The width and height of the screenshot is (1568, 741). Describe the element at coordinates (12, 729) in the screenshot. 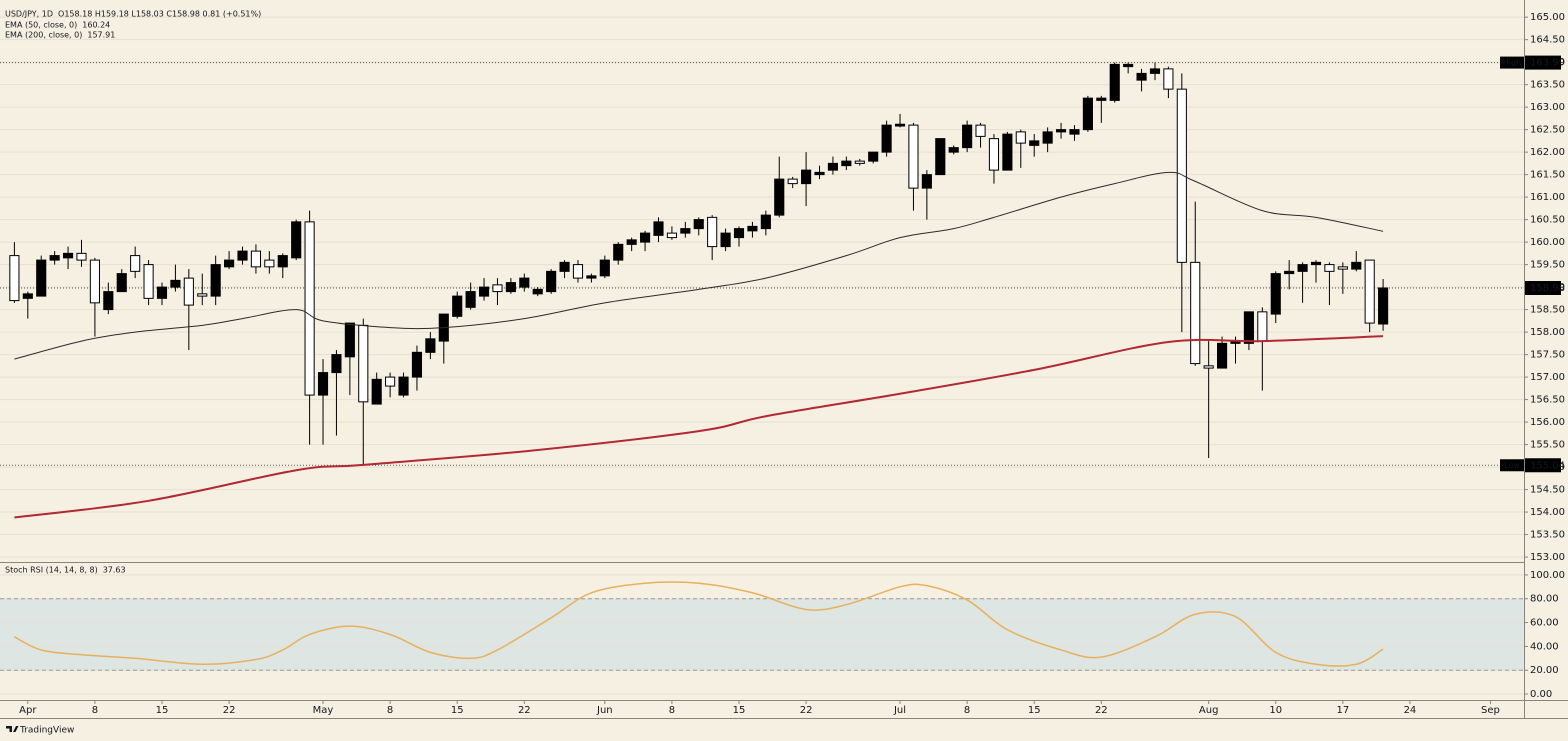

I see `logo-icon` at that location.